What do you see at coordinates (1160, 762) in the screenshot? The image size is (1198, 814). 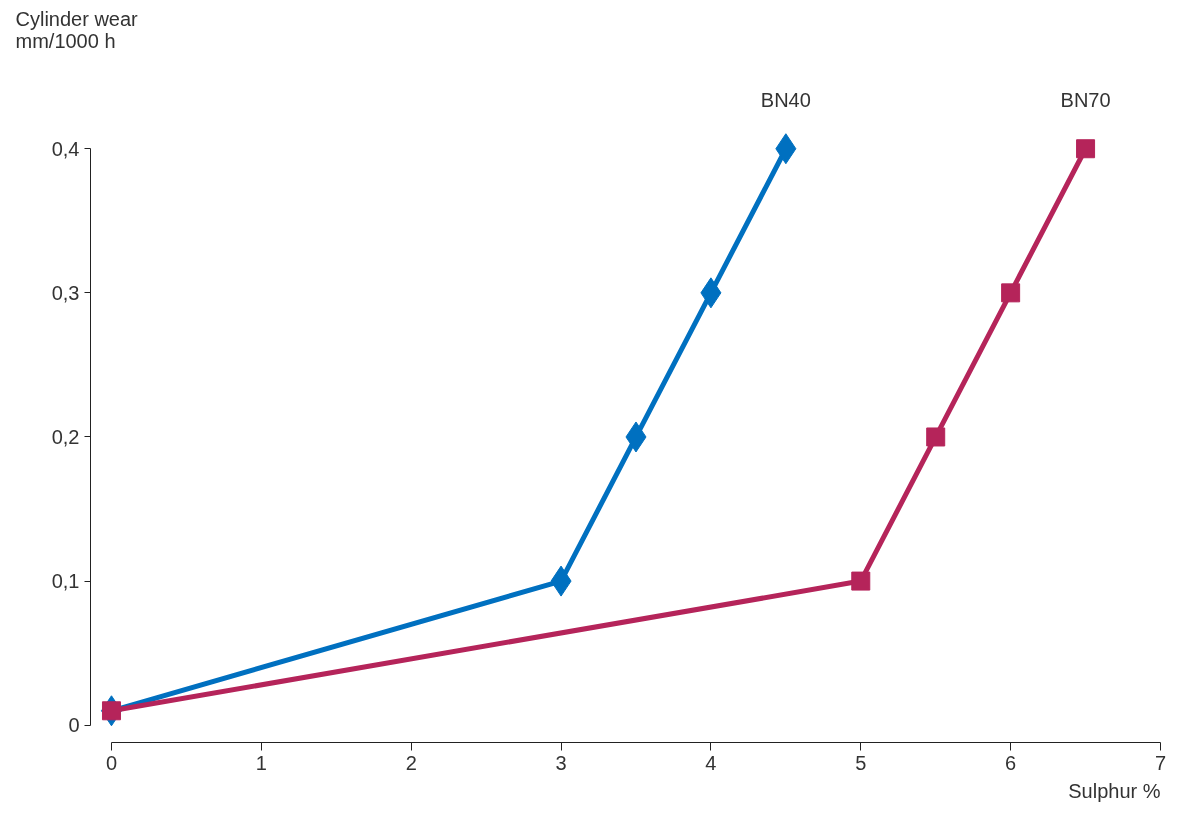 I see `x-tick-label: 7` at bounding box center [1160, 762].